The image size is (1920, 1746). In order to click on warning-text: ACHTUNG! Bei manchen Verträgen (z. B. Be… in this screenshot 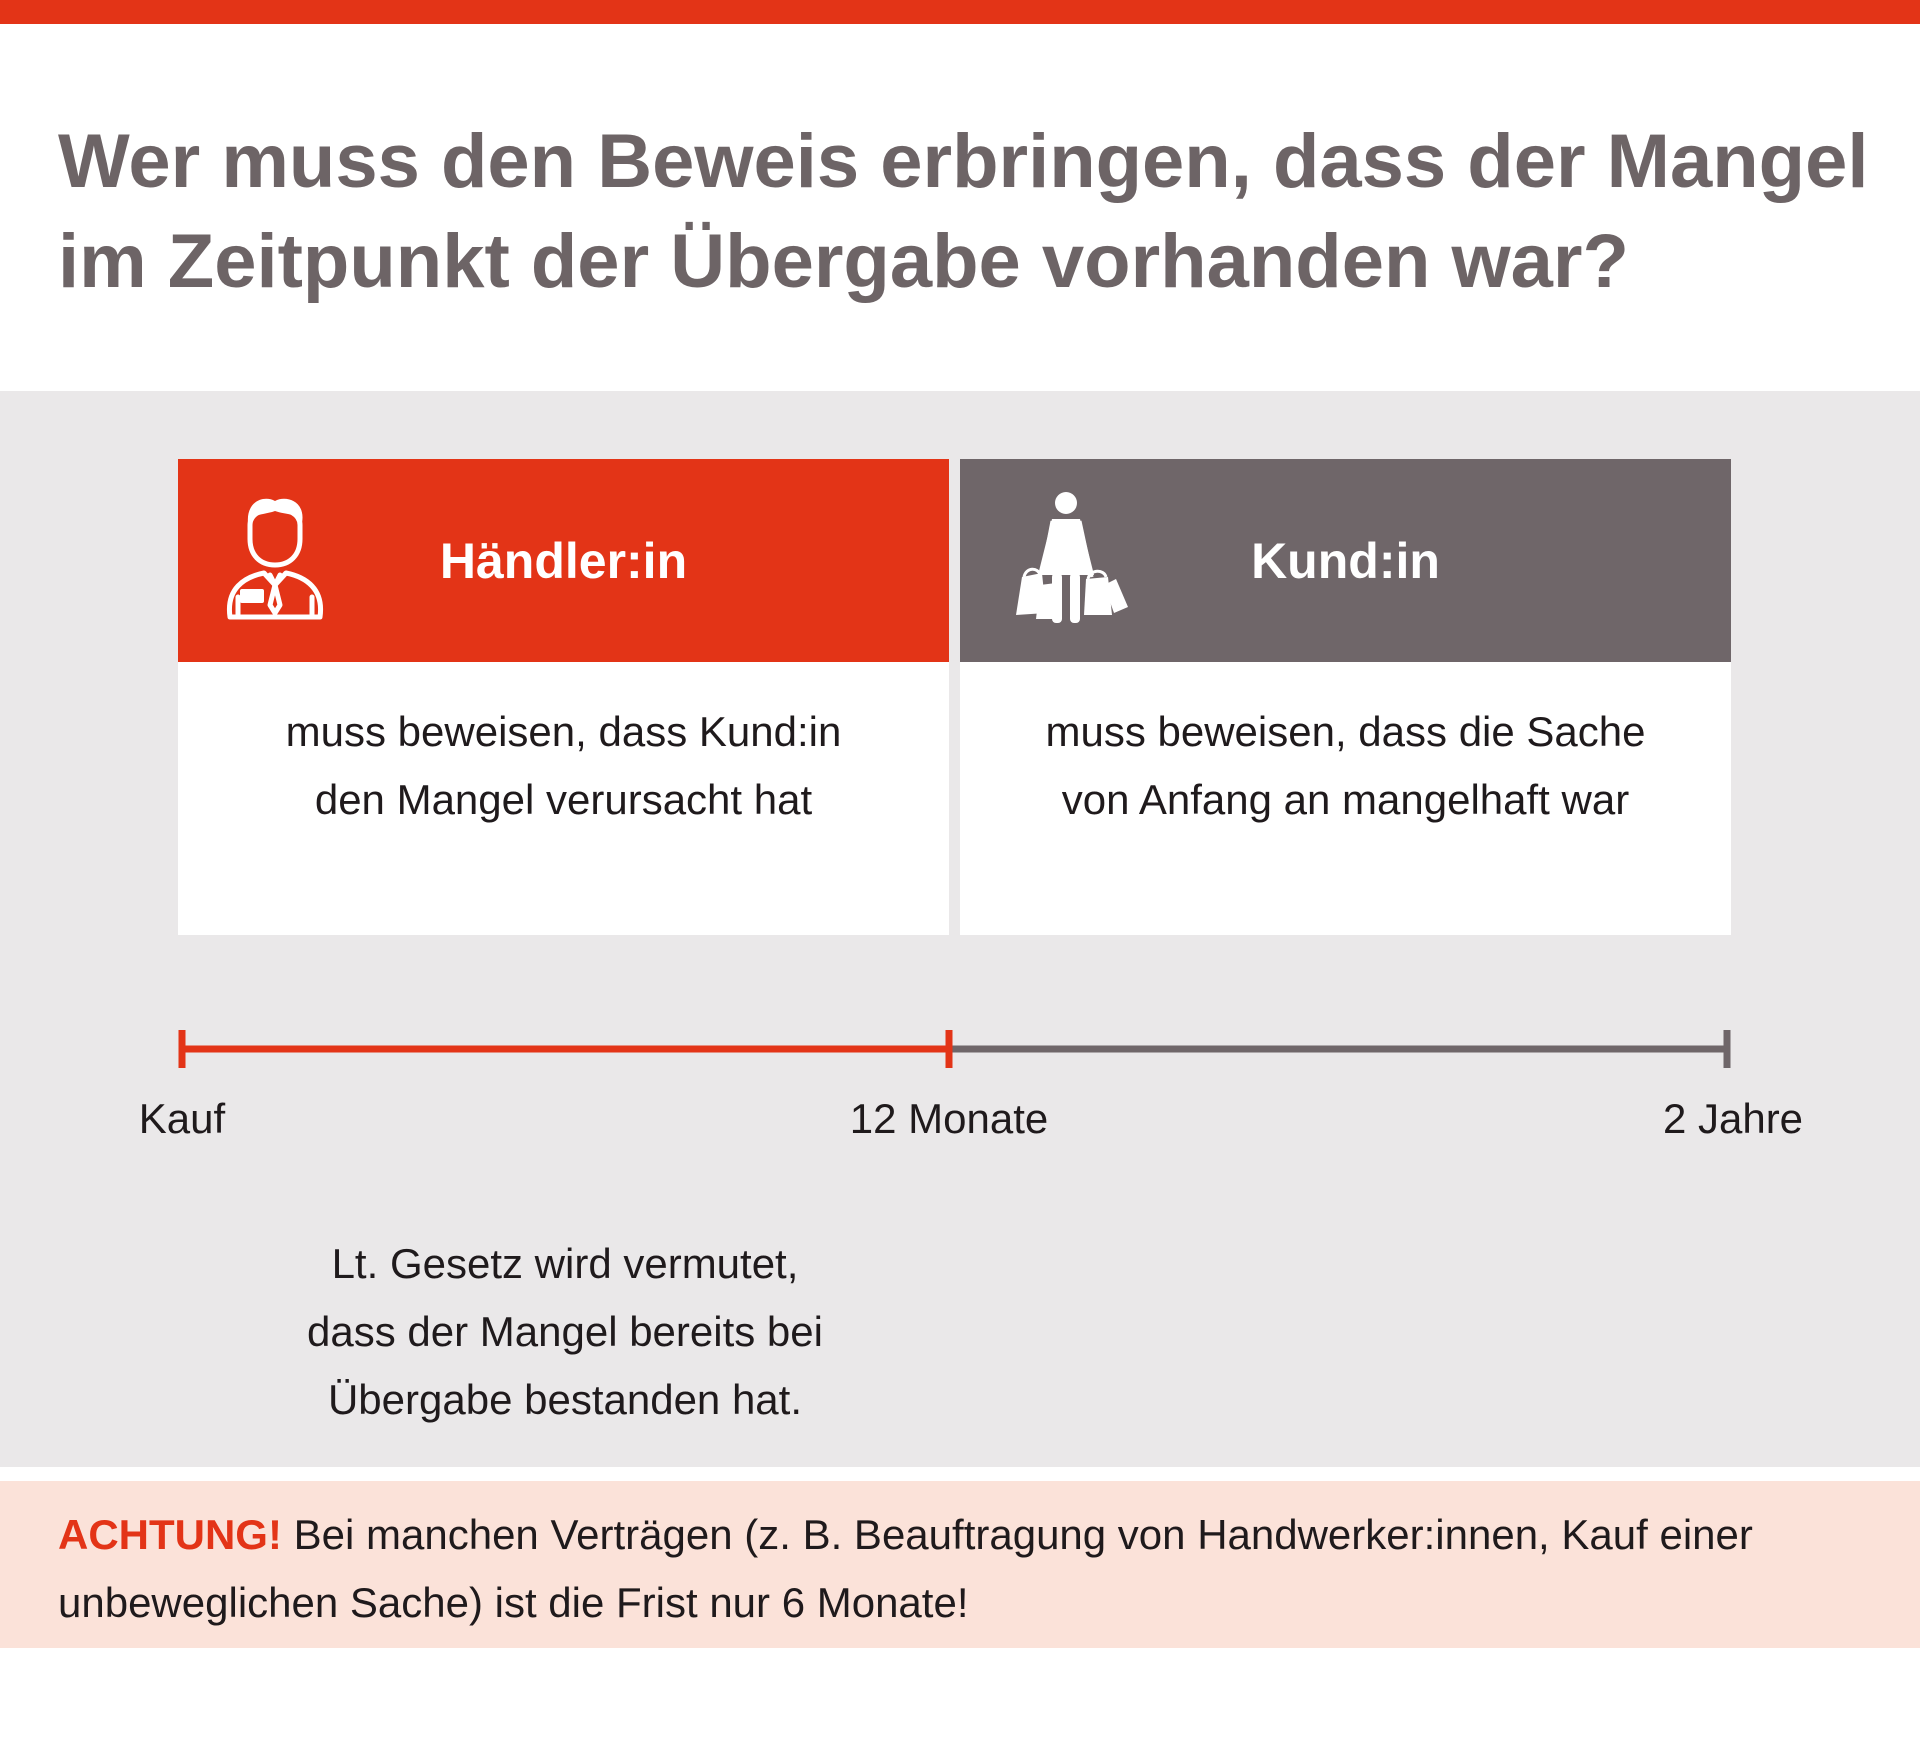, I will do `click(968, 1569)`.